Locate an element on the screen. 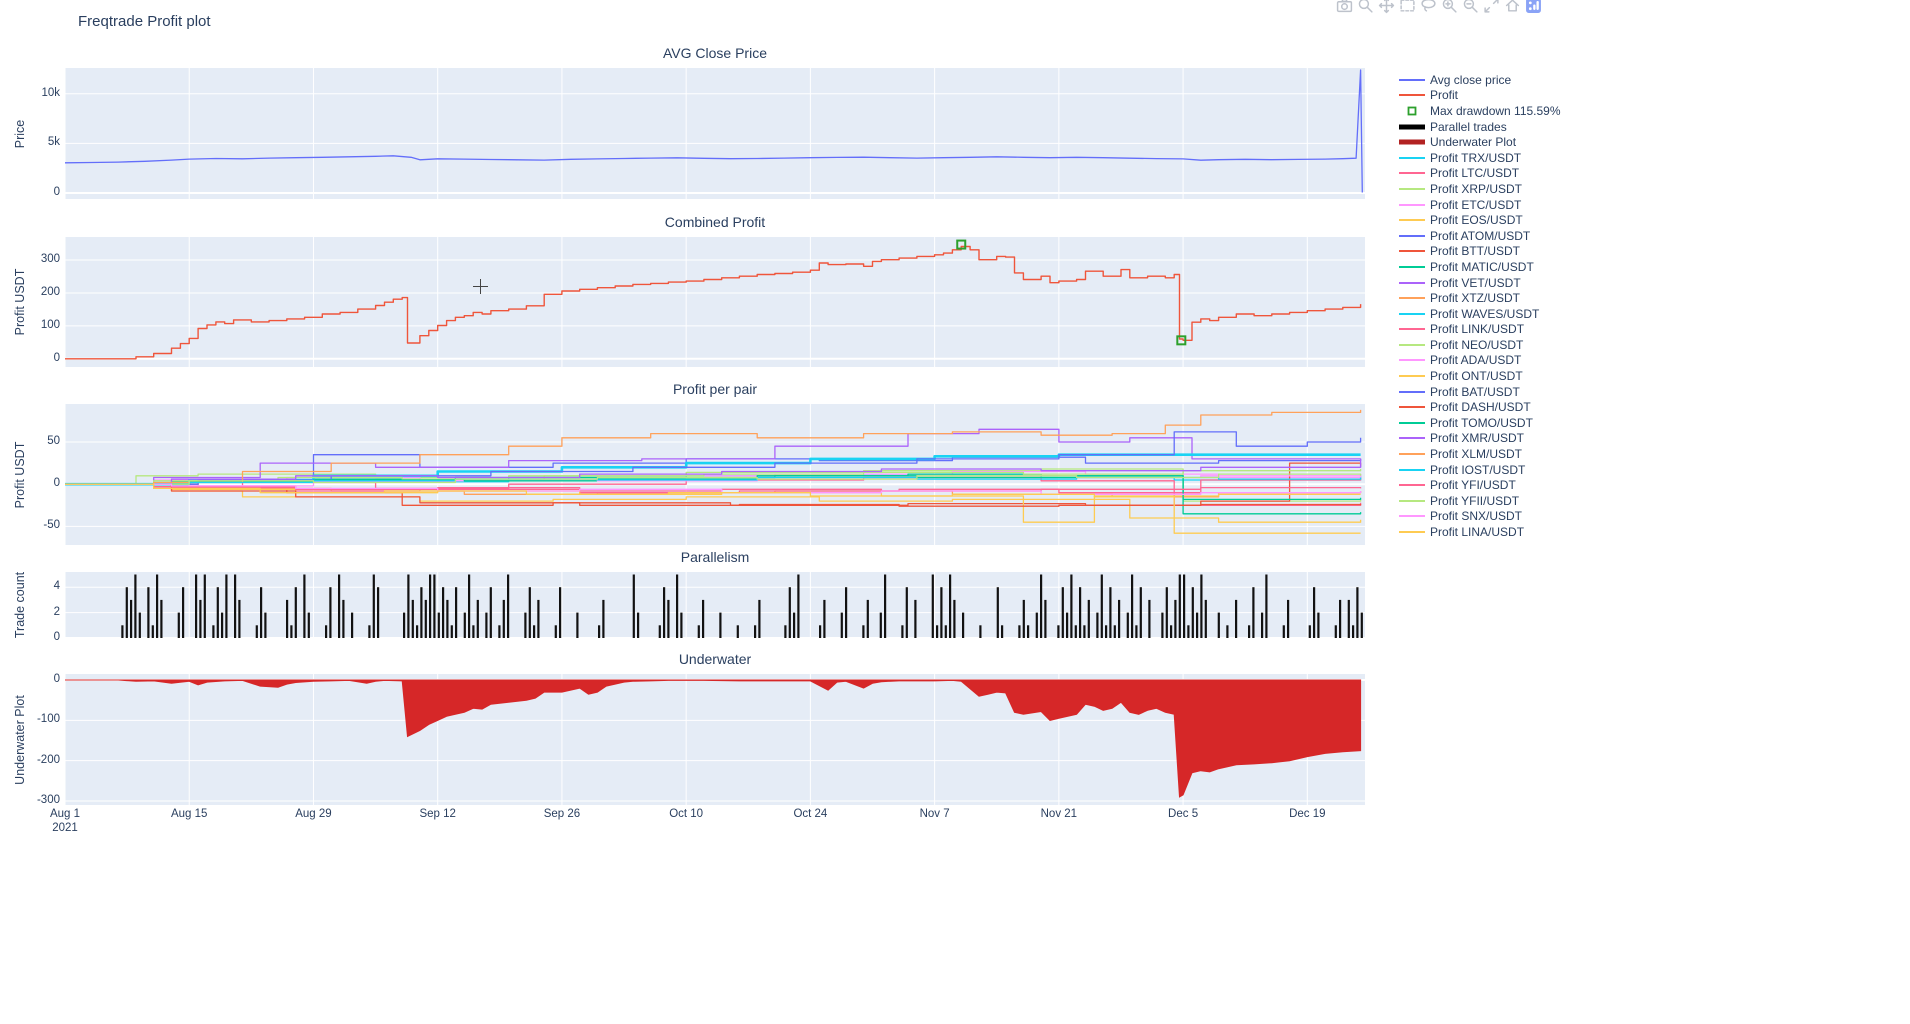  legend-label: Profit MATIC/USDT is located at coordinates (1482, 266).